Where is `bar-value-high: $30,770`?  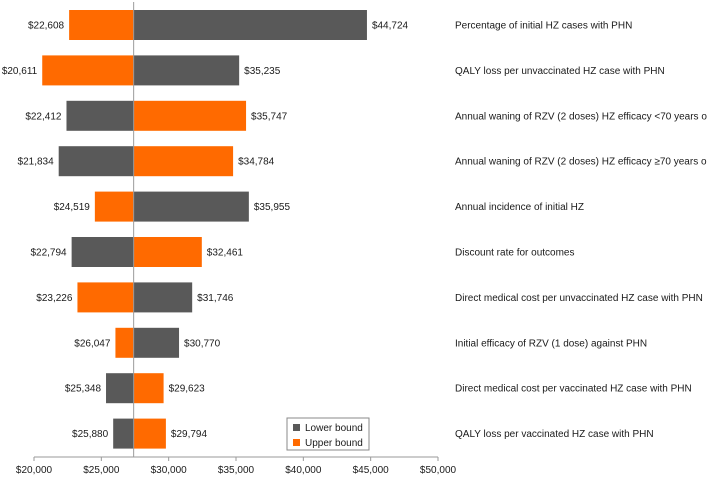
bar-value-high: $30,770 is located at coordinates (202, 343).